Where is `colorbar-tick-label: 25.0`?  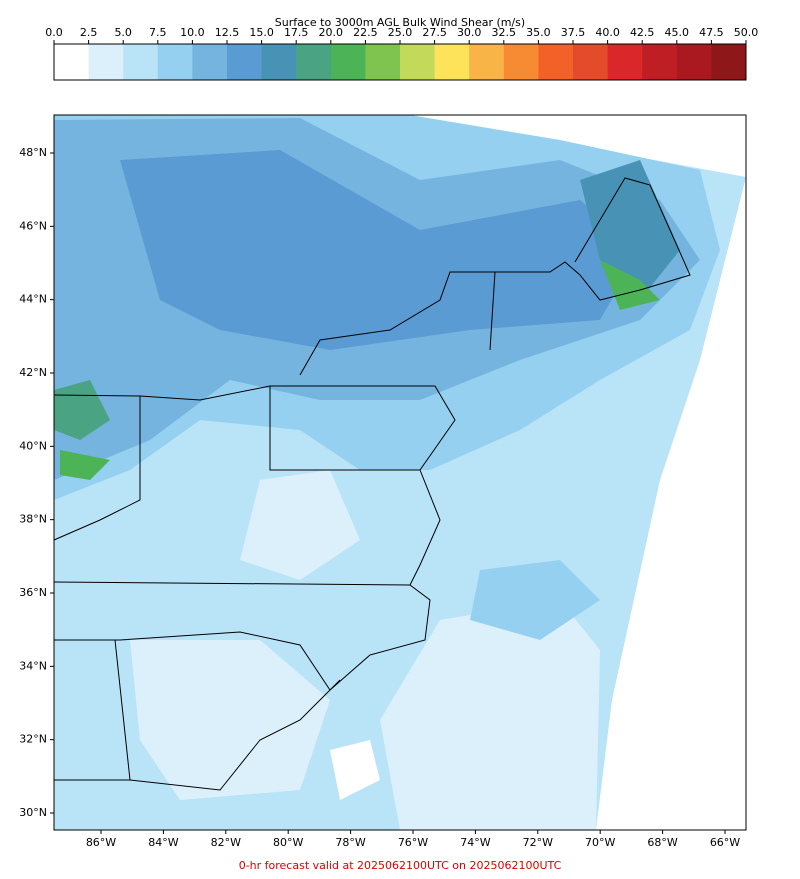
colorbar-tick-label: 25.0 is located at coordinates (400, 32).